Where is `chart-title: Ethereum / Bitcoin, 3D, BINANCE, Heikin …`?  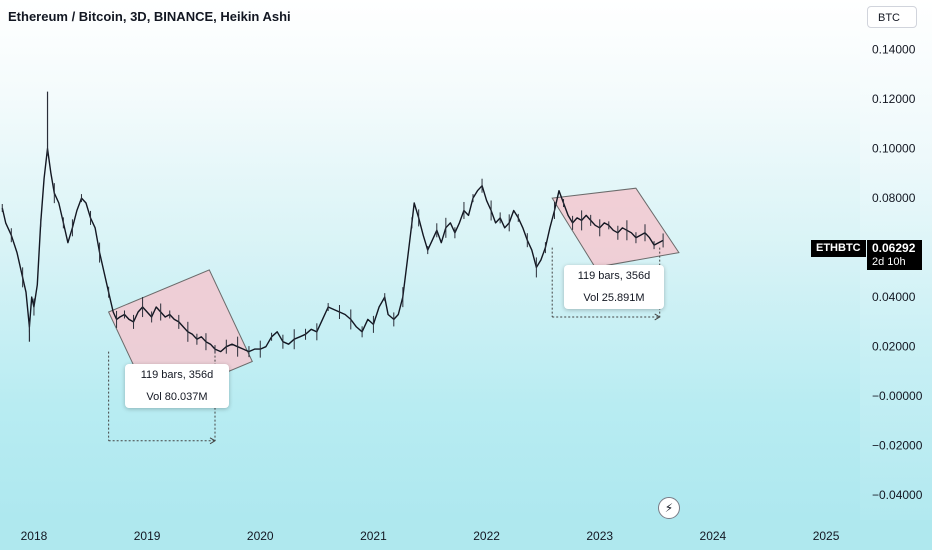 chart-title: Ethereum / Bitcoin, 3D, BINANCE, Heikin … is located at coordinates (149, 16).